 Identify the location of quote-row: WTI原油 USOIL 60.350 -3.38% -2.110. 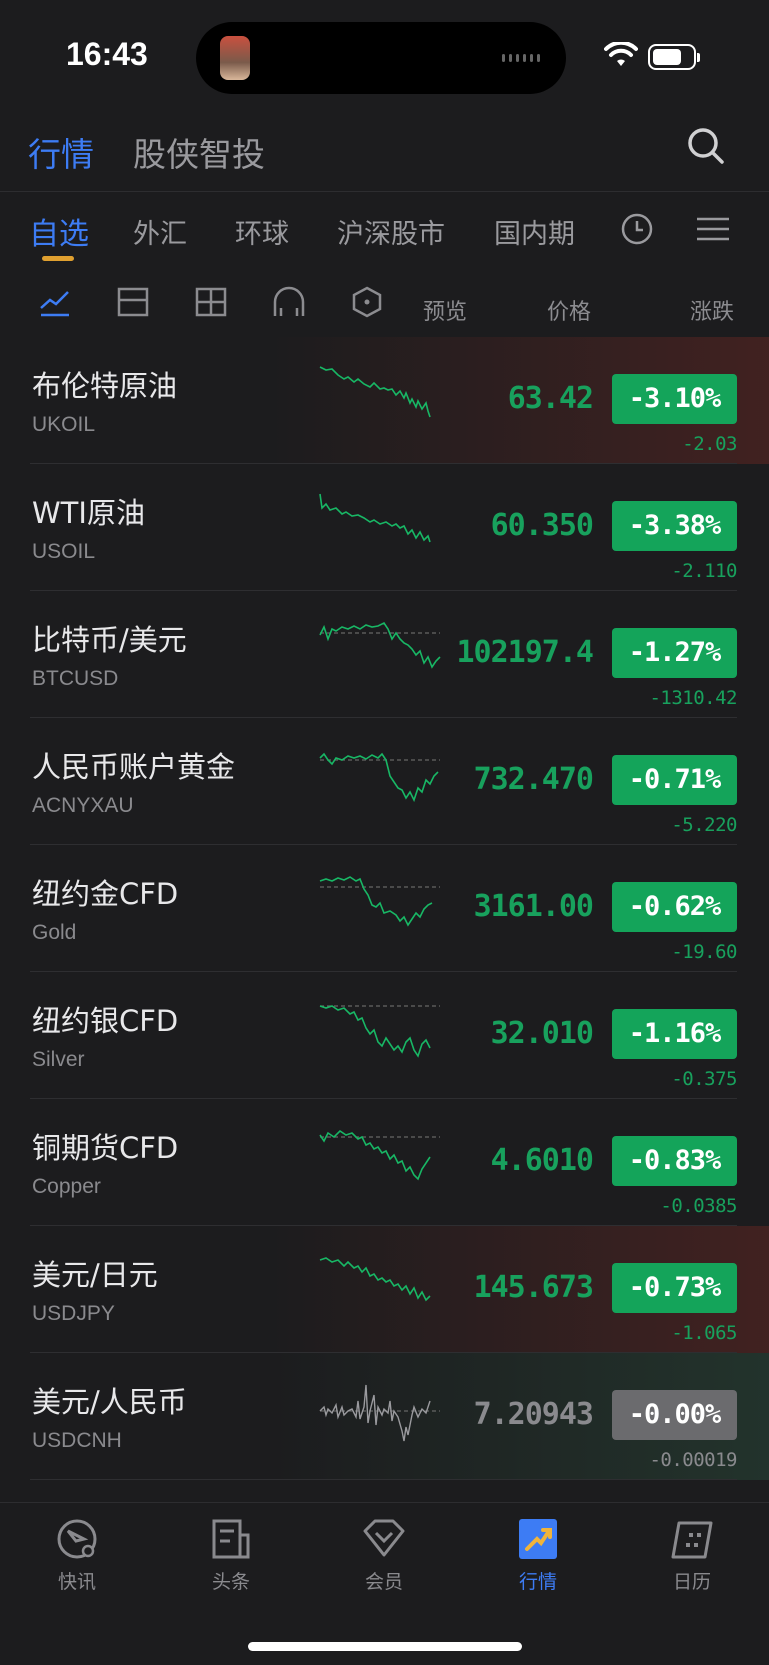
(384, 527).